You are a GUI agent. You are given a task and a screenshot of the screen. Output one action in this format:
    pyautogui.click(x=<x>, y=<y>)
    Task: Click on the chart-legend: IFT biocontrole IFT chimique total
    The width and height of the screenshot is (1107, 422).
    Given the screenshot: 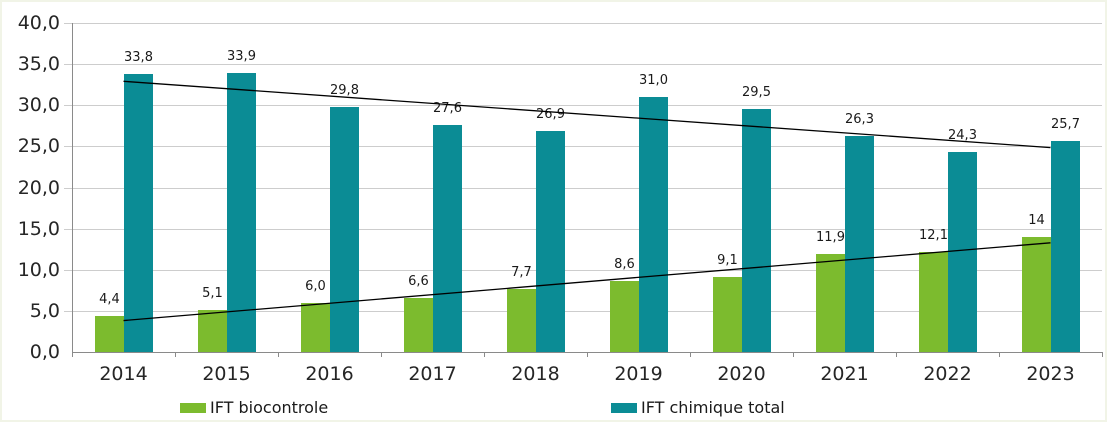 What is the action you would take?
    pyautogui.click(x=553, y=409)
    